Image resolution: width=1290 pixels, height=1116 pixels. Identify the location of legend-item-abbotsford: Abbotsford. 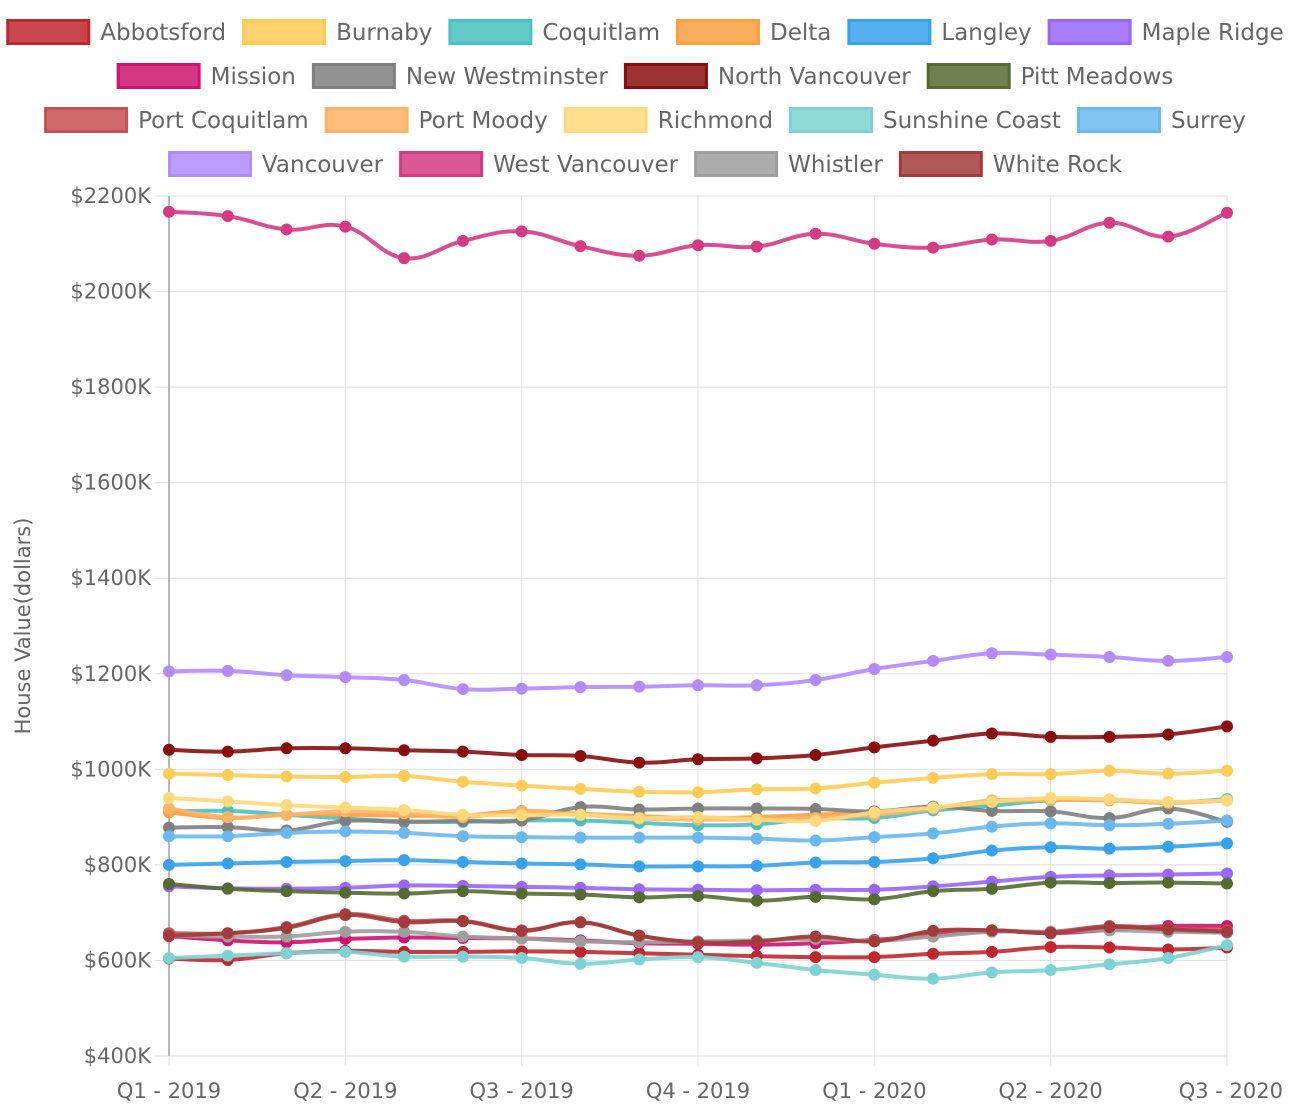
(116, 32).